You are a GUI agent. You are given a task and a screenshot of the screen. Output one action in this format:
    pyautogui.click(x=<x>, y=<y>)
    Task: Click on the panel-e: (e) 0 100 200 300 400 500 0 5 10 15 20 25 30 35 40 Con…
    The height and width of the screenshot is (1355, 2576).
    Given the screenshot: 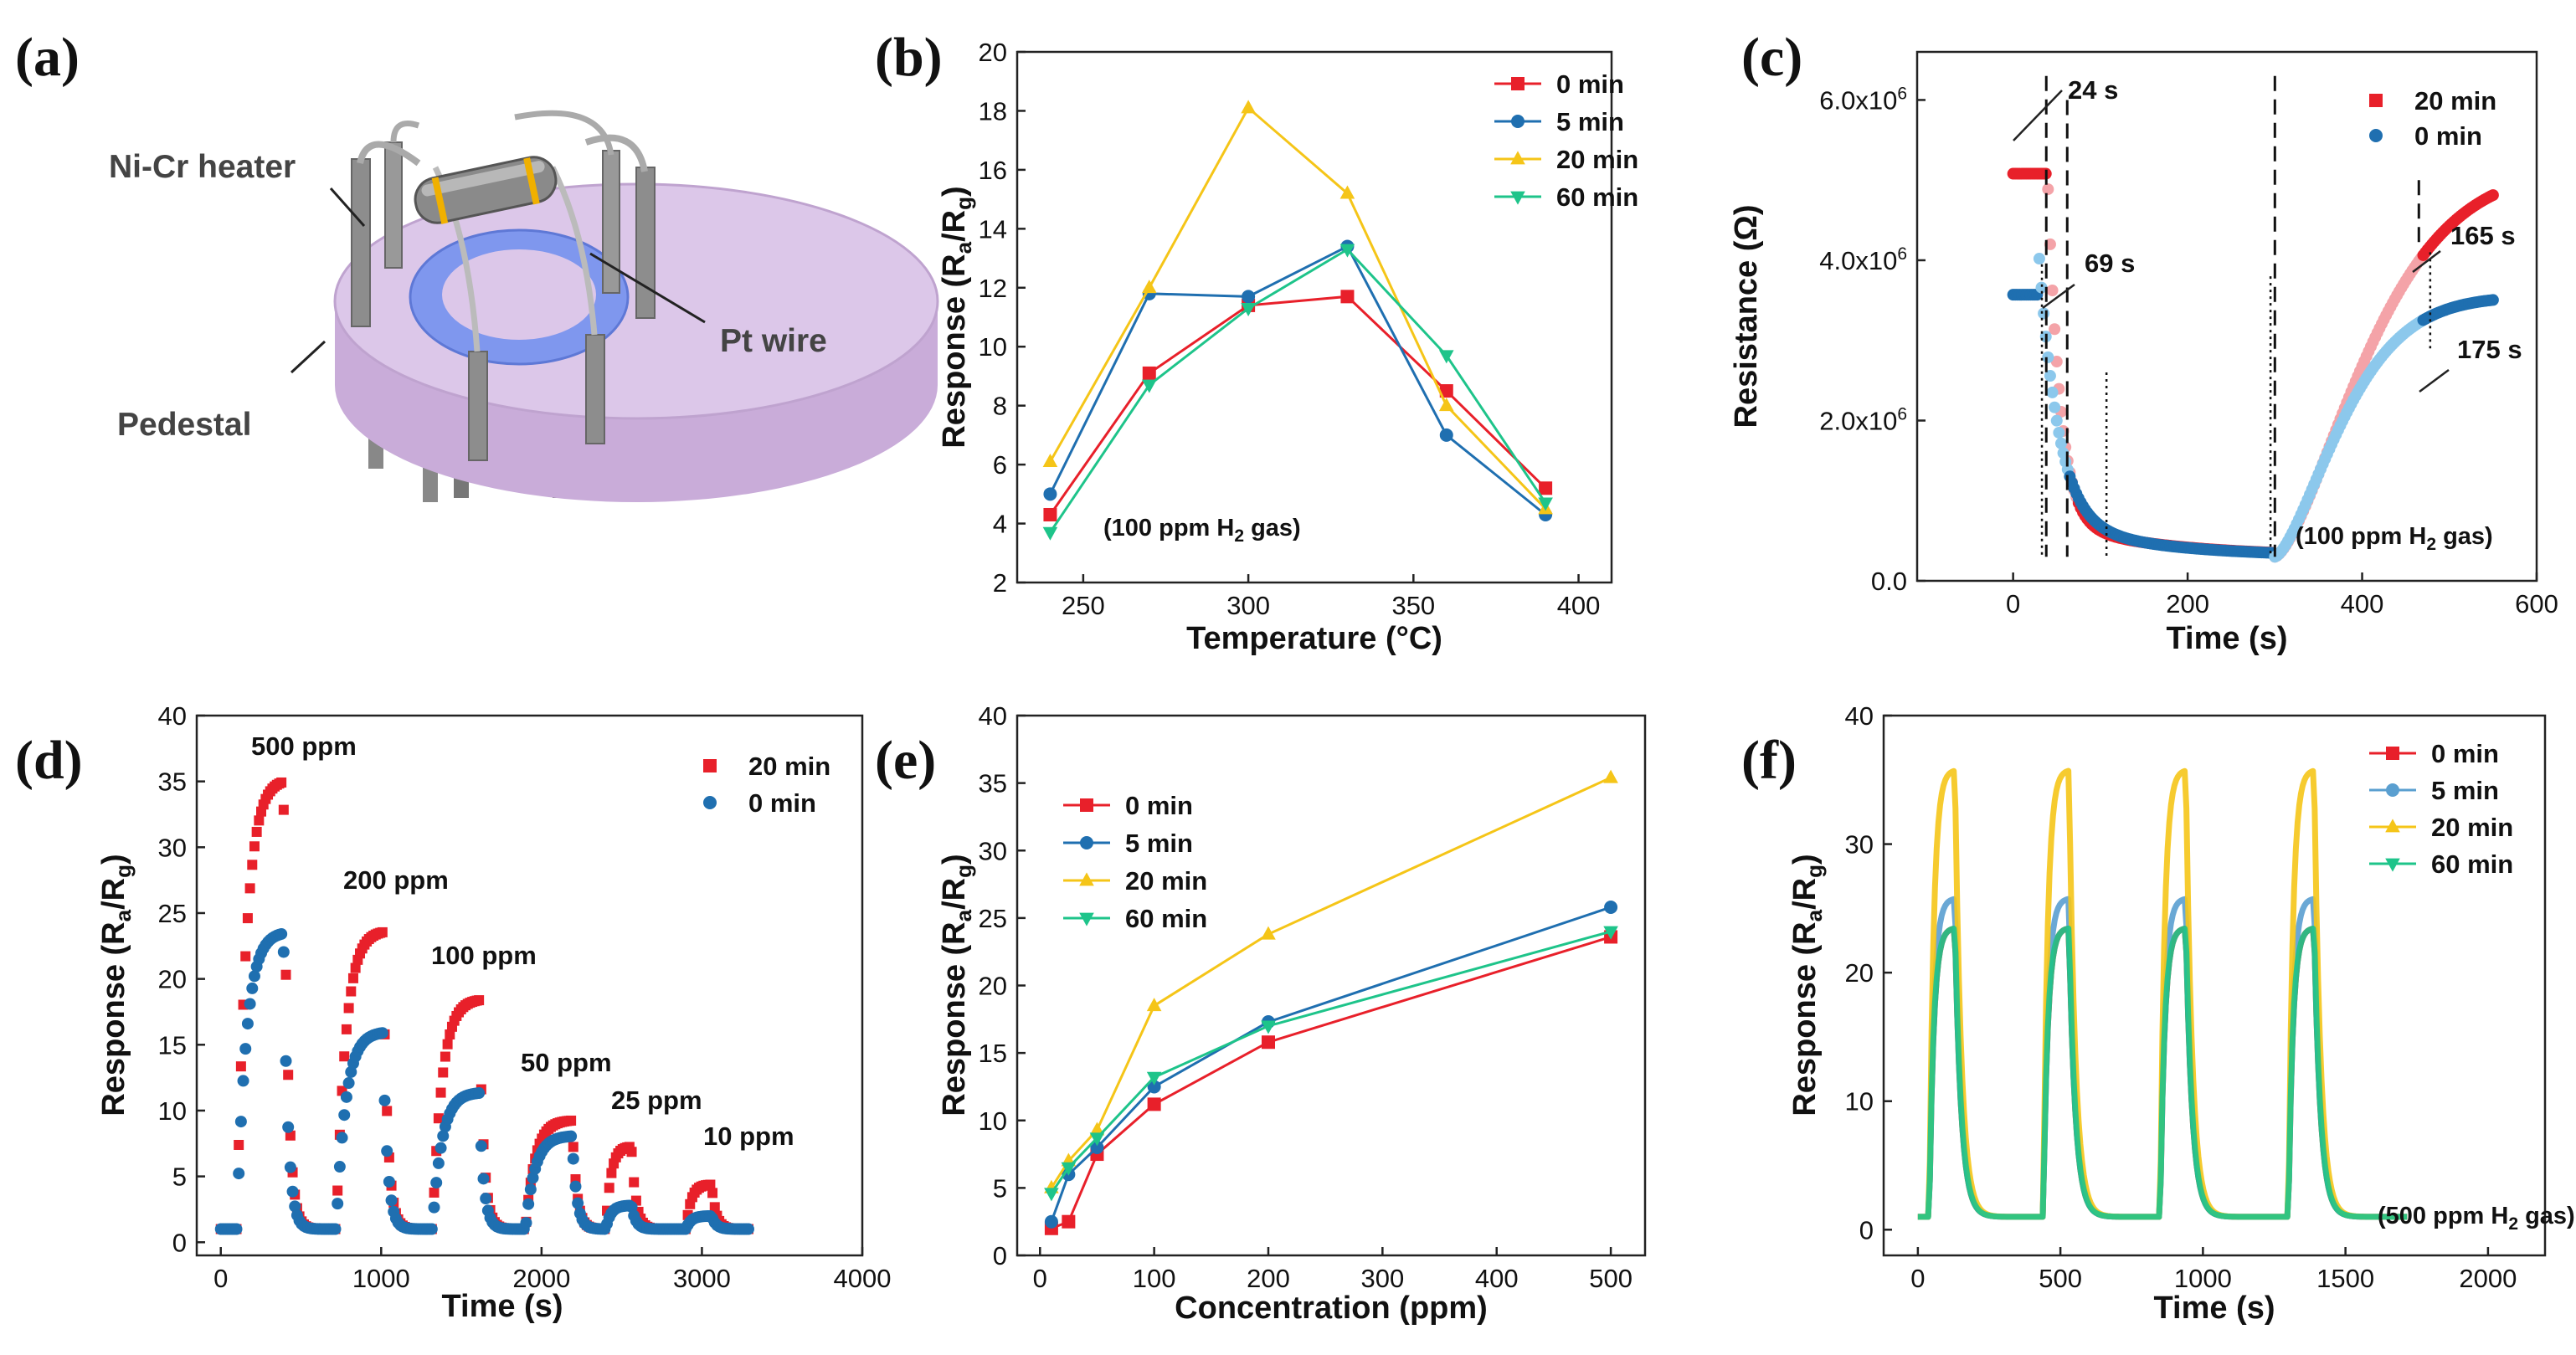 What is the action you would take?
    pyautogui.click(x=1261, y=1014)
    